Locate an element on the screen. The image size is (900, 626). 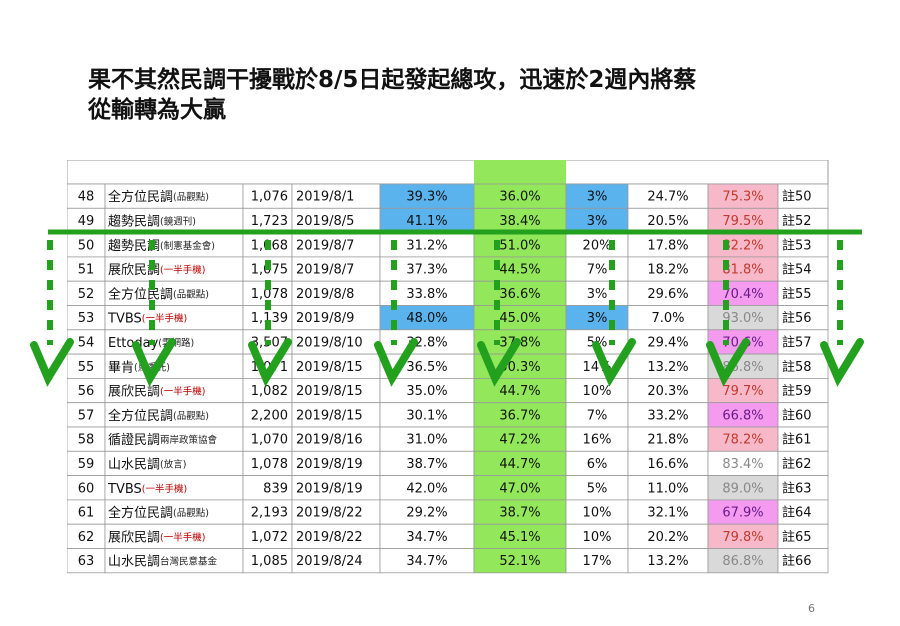
cell-text: 1,082 is located at coordinates (269, 391).